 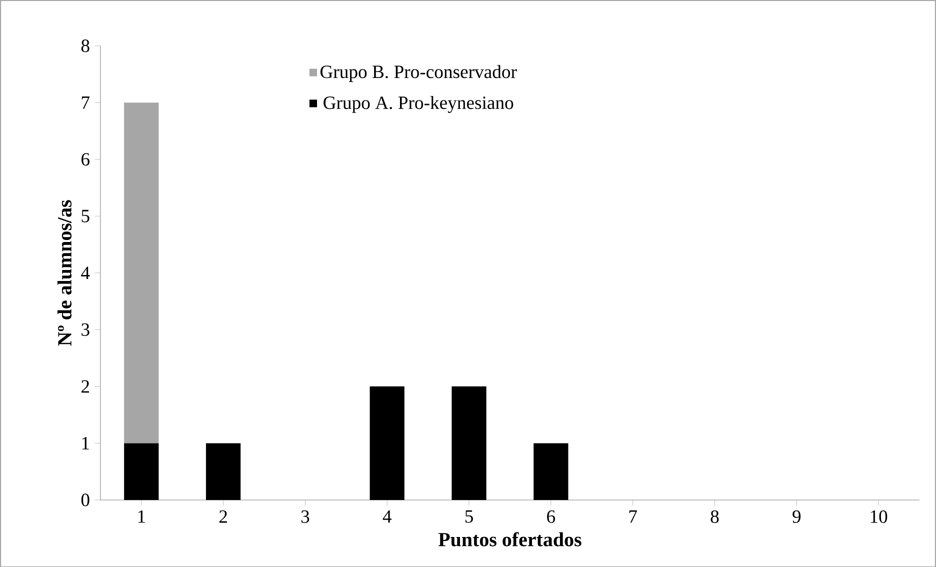 What do you see at coordinates (633, 516) in the screenshot?
I see `x-tick-label: 7` at bounding box center [633, 516].